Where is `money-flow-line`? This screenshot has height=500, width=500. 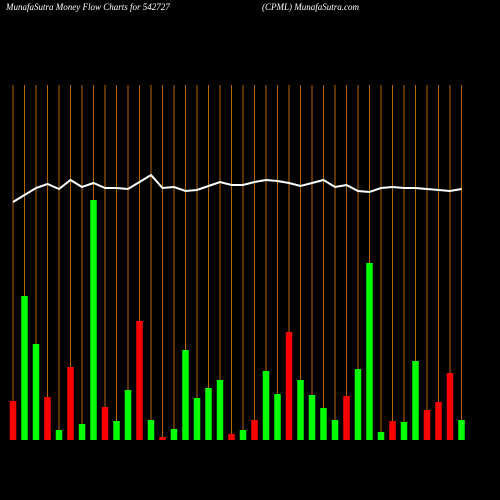 money-flow-line is located at coordinates (237, 188).